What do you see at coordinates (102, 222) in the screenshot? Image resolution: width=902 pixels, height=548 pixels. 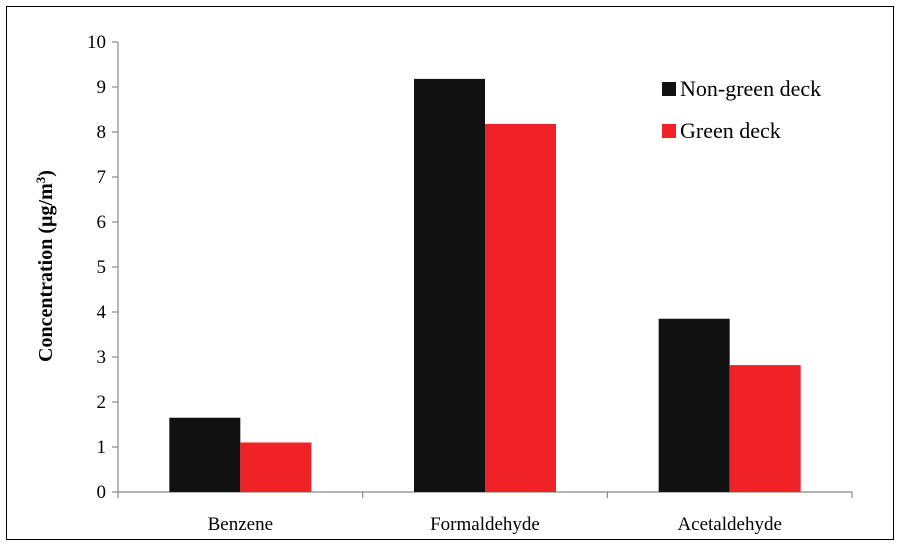 I see `y-tick-label: 6` at bounding box center [102, 222].